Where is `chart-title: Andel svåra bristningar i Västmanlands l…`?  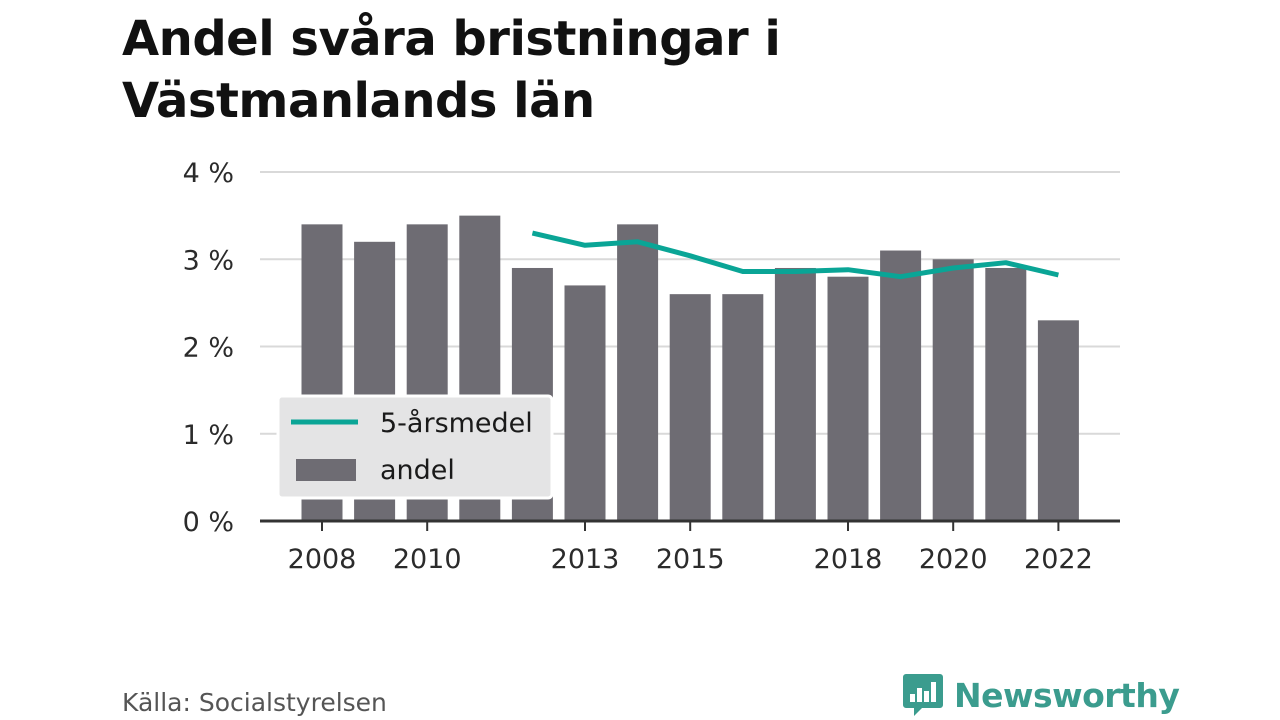
chart-title: Andel svåra bristningar i Västmanlands l… is located at coordinates (451, 70).